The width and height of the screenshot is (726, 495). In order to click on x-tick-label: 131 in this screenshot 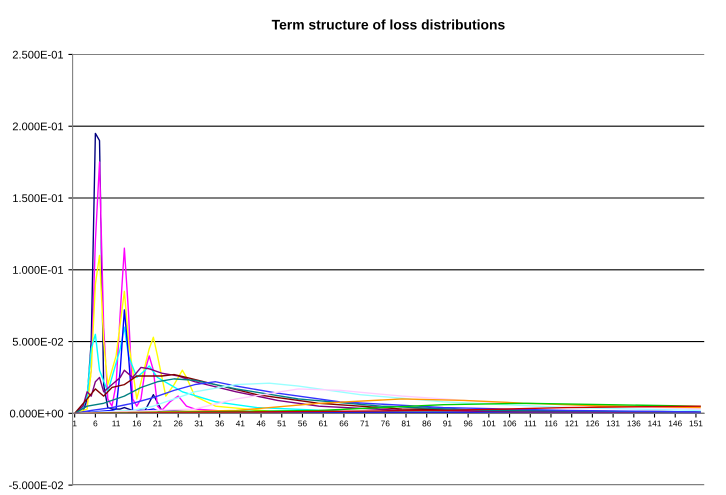, I will do `click(613, 423)`.